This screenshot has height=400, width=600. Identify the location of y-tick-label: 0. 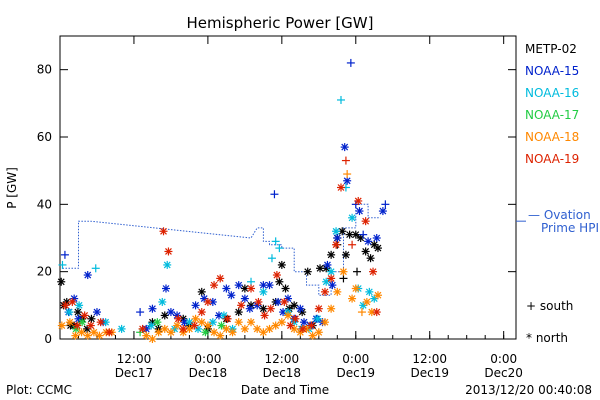
(48, 339).